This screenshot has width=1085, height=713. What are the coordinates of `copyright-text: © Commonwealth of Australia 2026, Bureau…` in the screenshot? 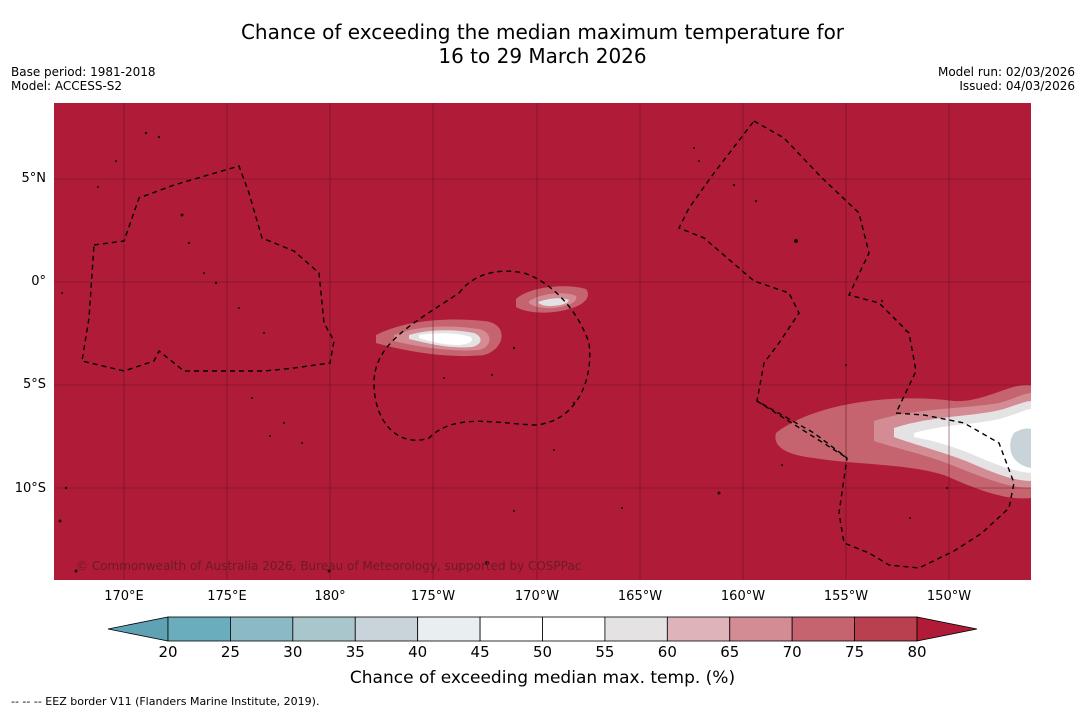 It's located at (328, 566).